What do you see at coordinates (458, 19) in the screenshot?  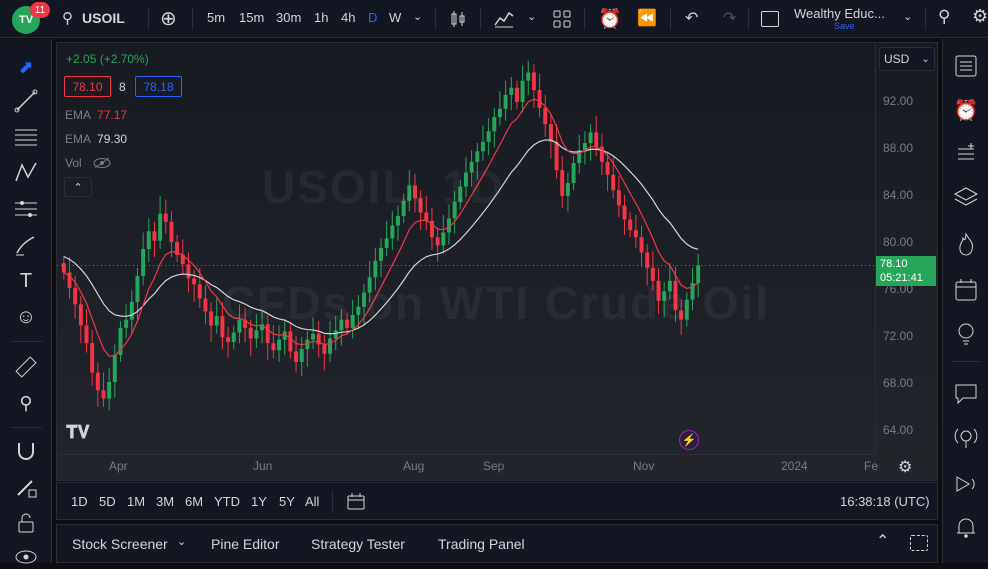 I see `candles-icon` at bounding box center [458, 19].